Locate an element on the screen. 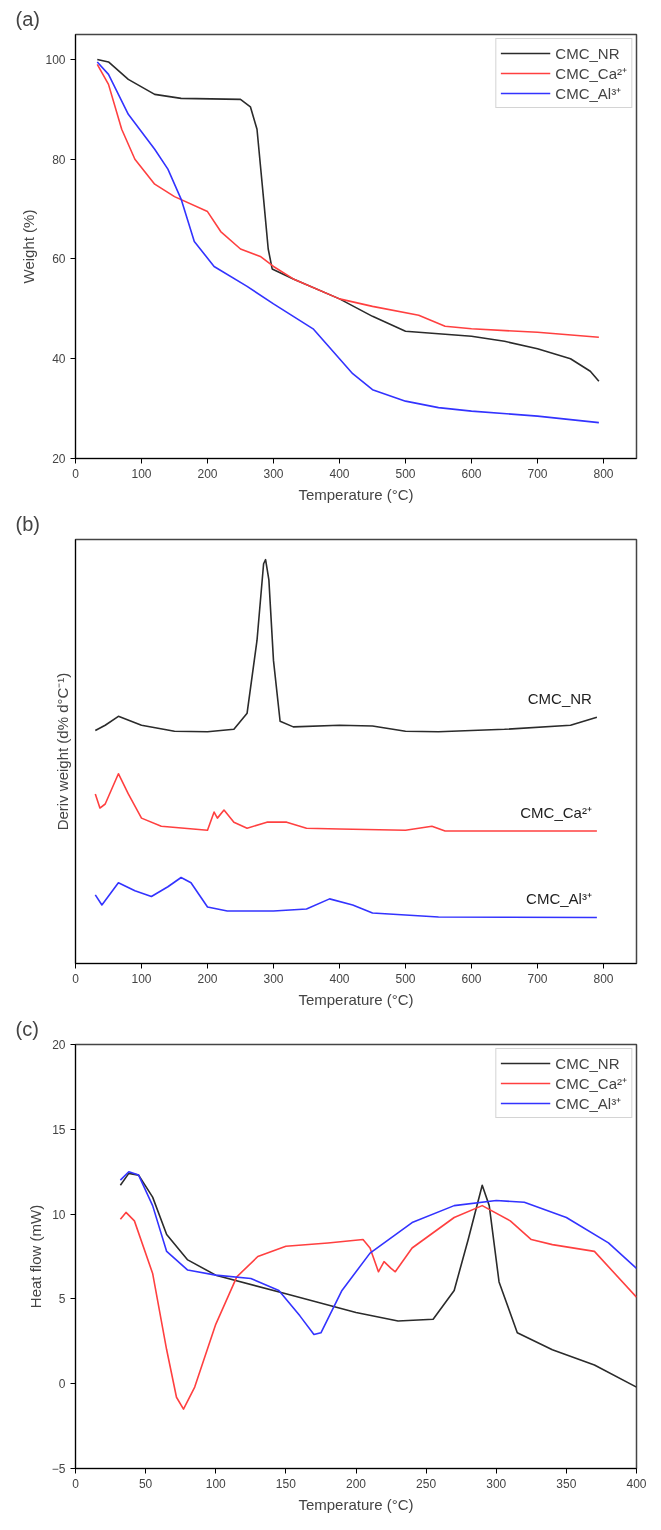 The height and width of the screenshot is (1530, 661). x-tick-label: 350 is located at coordinates (566, 1483).